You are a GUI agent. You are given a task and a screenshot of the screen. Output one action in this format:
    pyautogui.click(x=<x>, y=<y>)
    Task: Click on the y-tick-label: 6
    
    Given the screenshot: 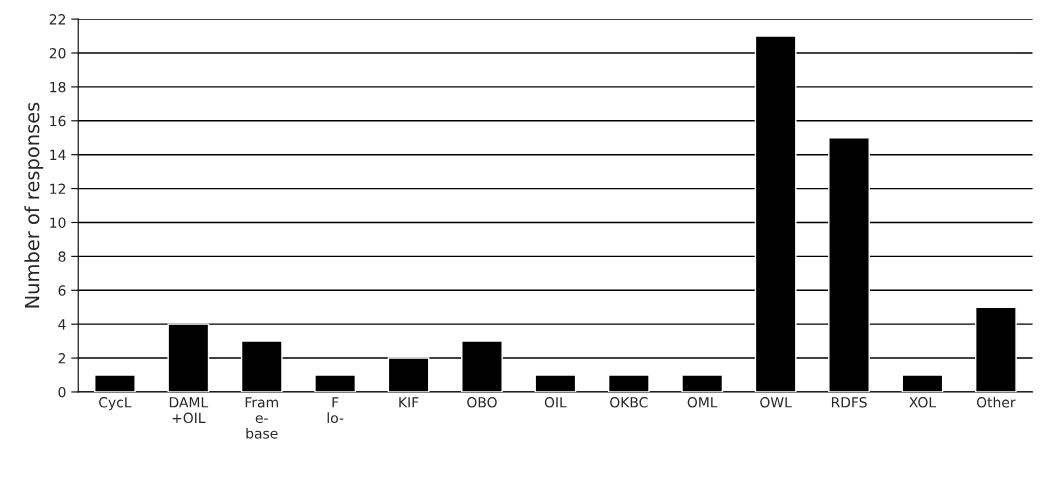 What is the action you would take?
    pyautogui.click(x=62, y=290)
    